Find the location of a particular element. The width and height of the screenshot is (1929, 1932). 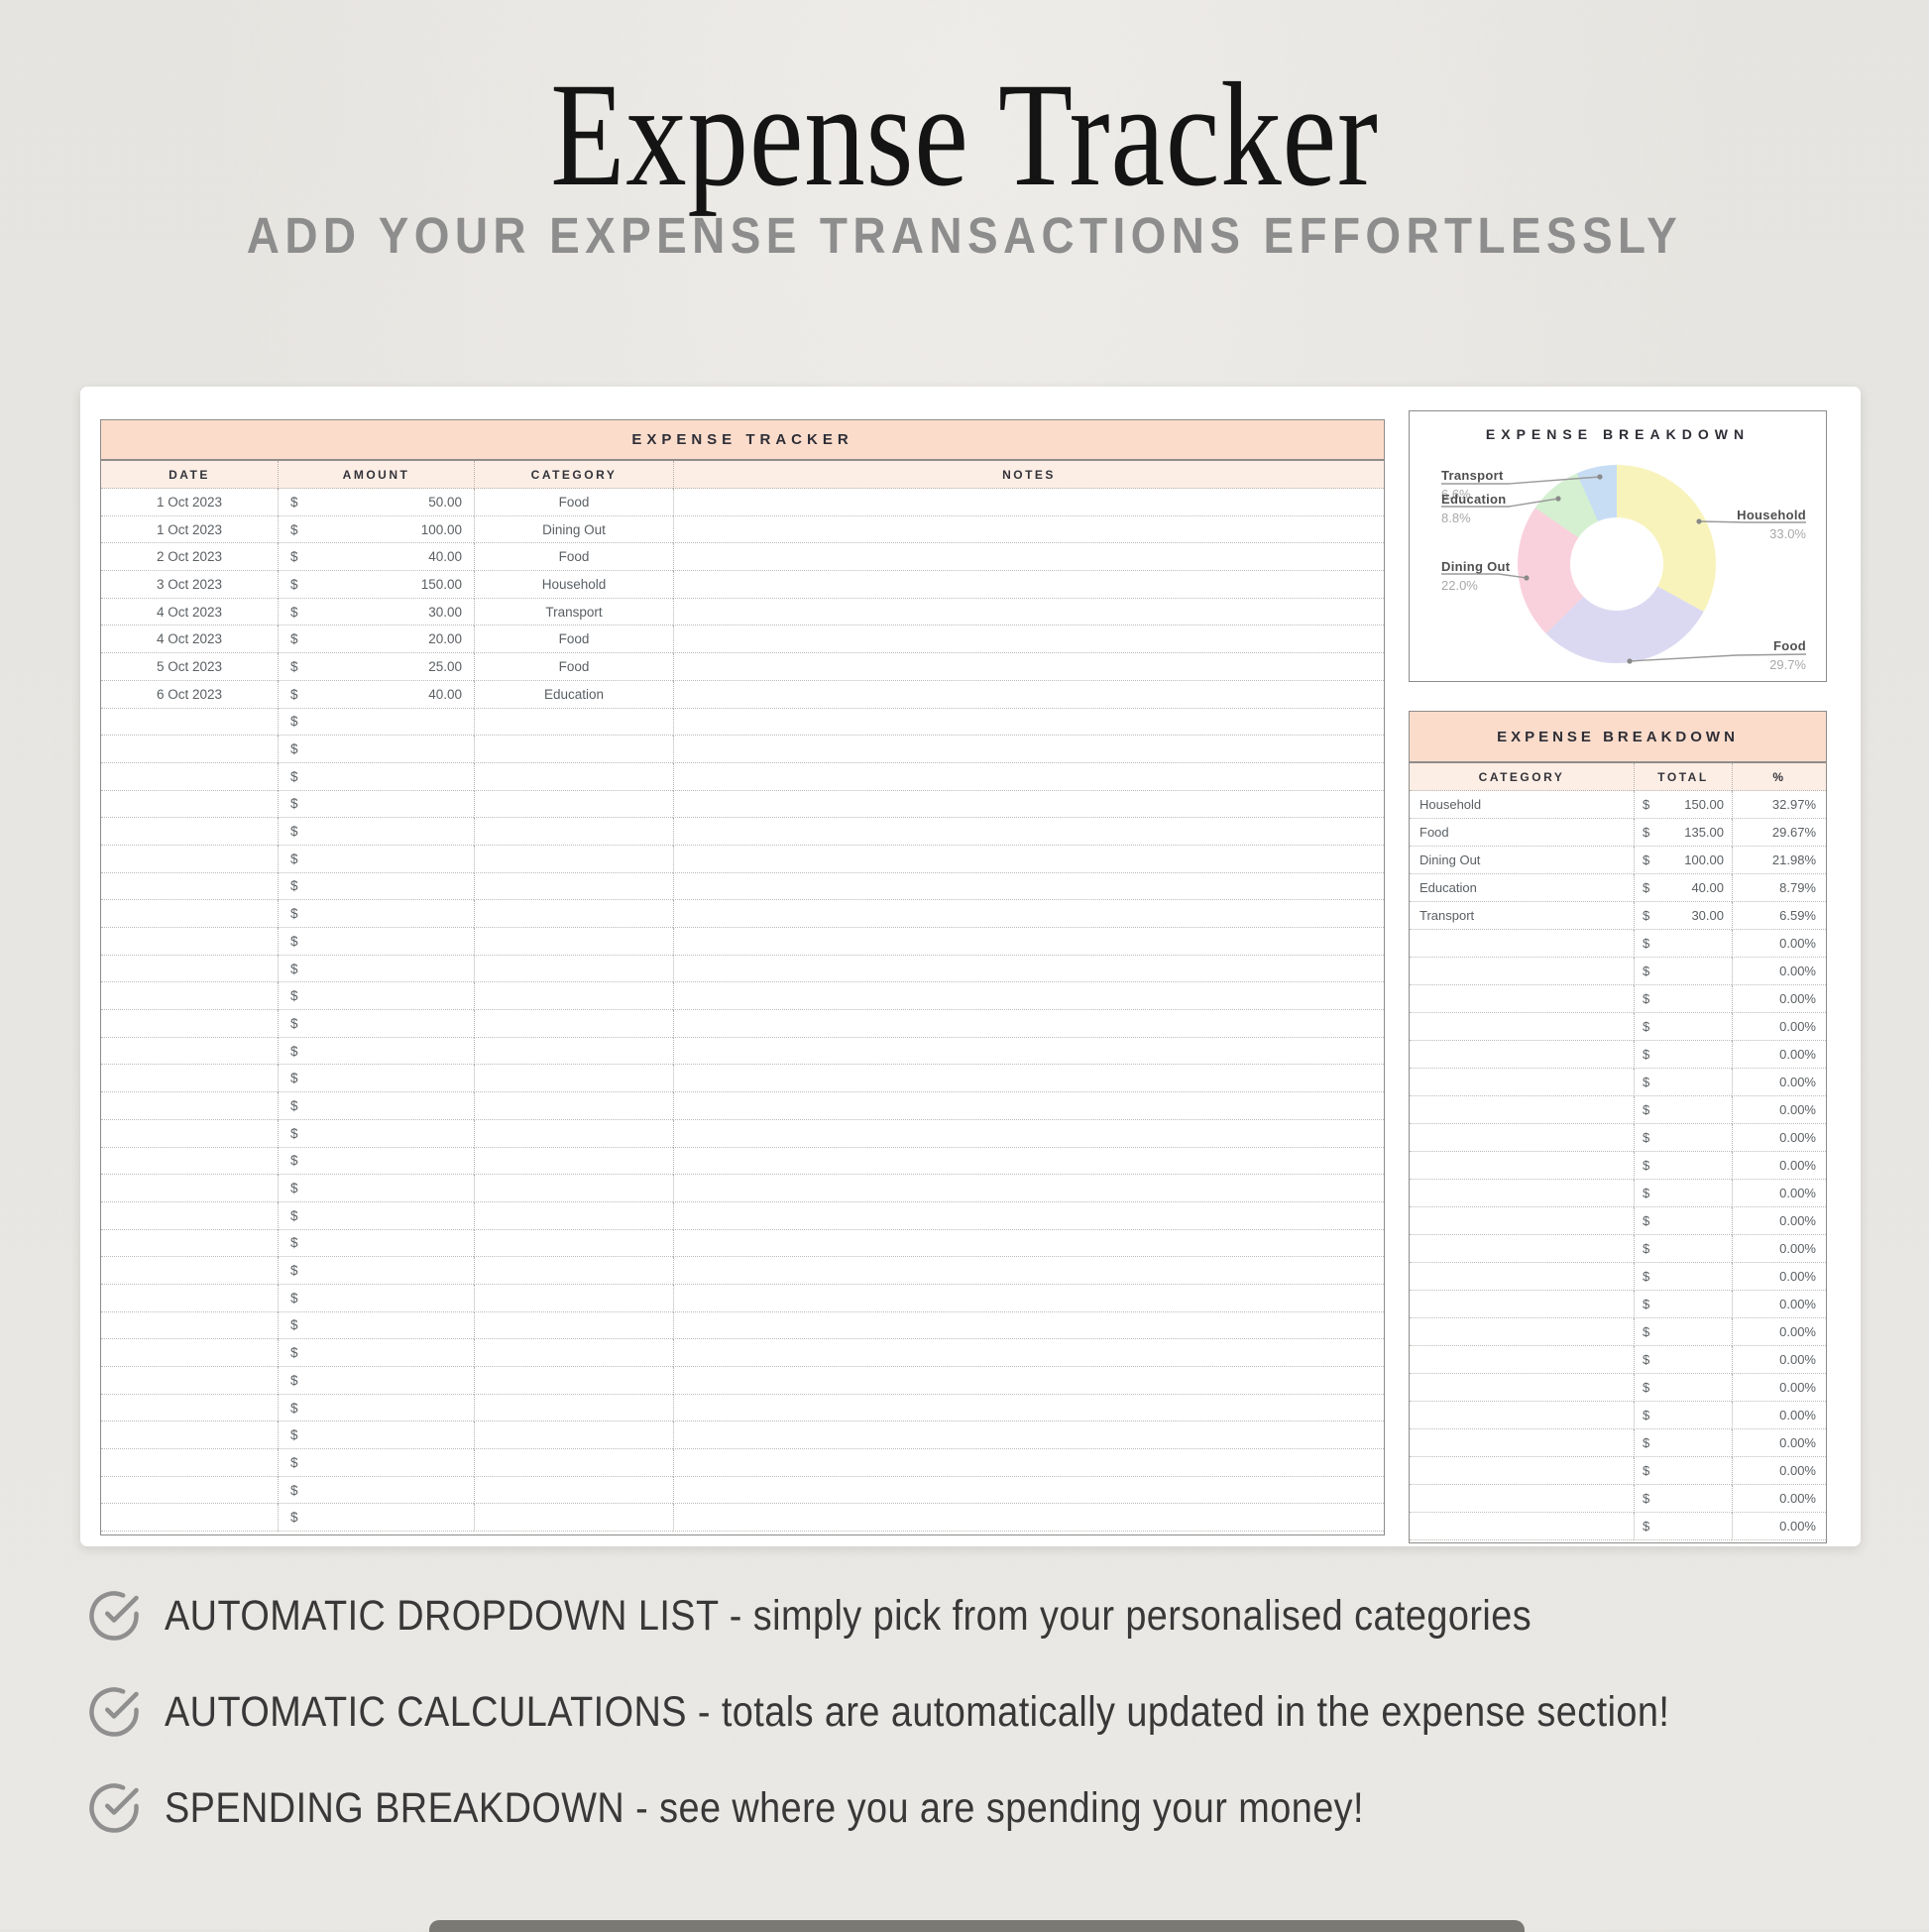

date-cell: 1 Oct 2023 is located at coordinates (189, 502).